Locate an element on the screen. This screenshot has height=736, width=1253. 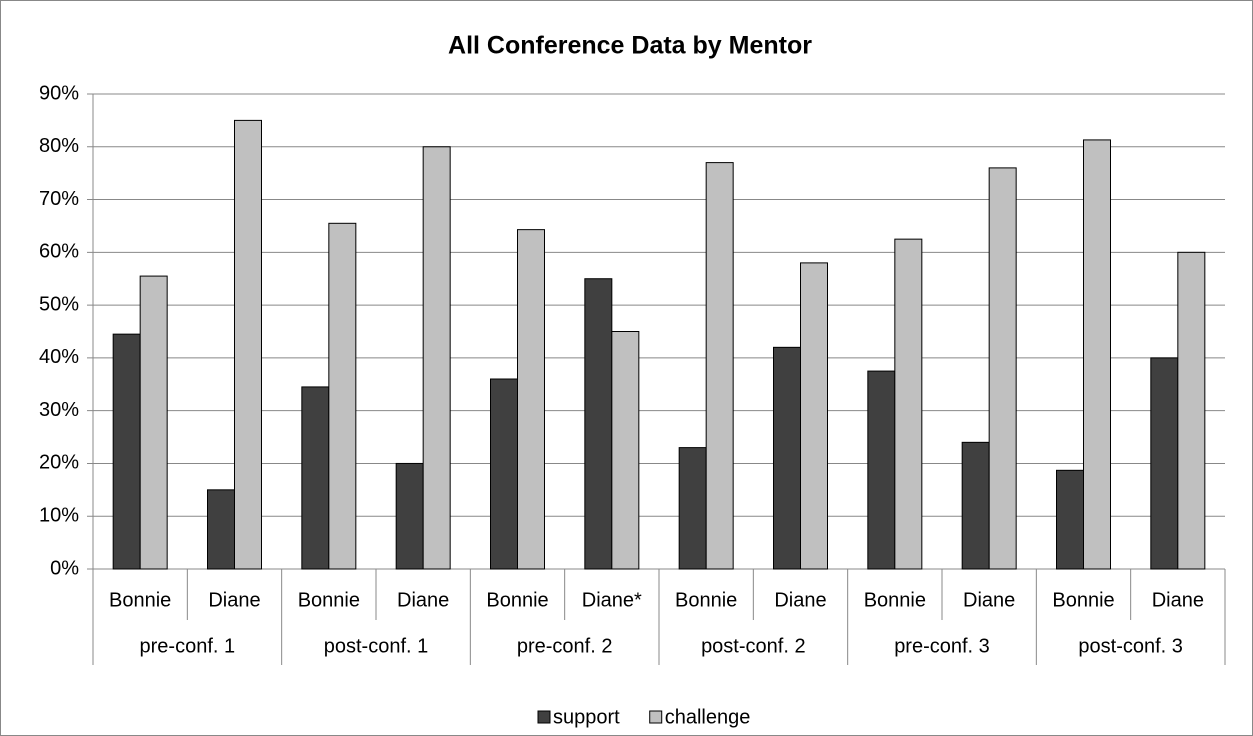
group-label: post-conf. 2 is located at coordinates (753, 646).